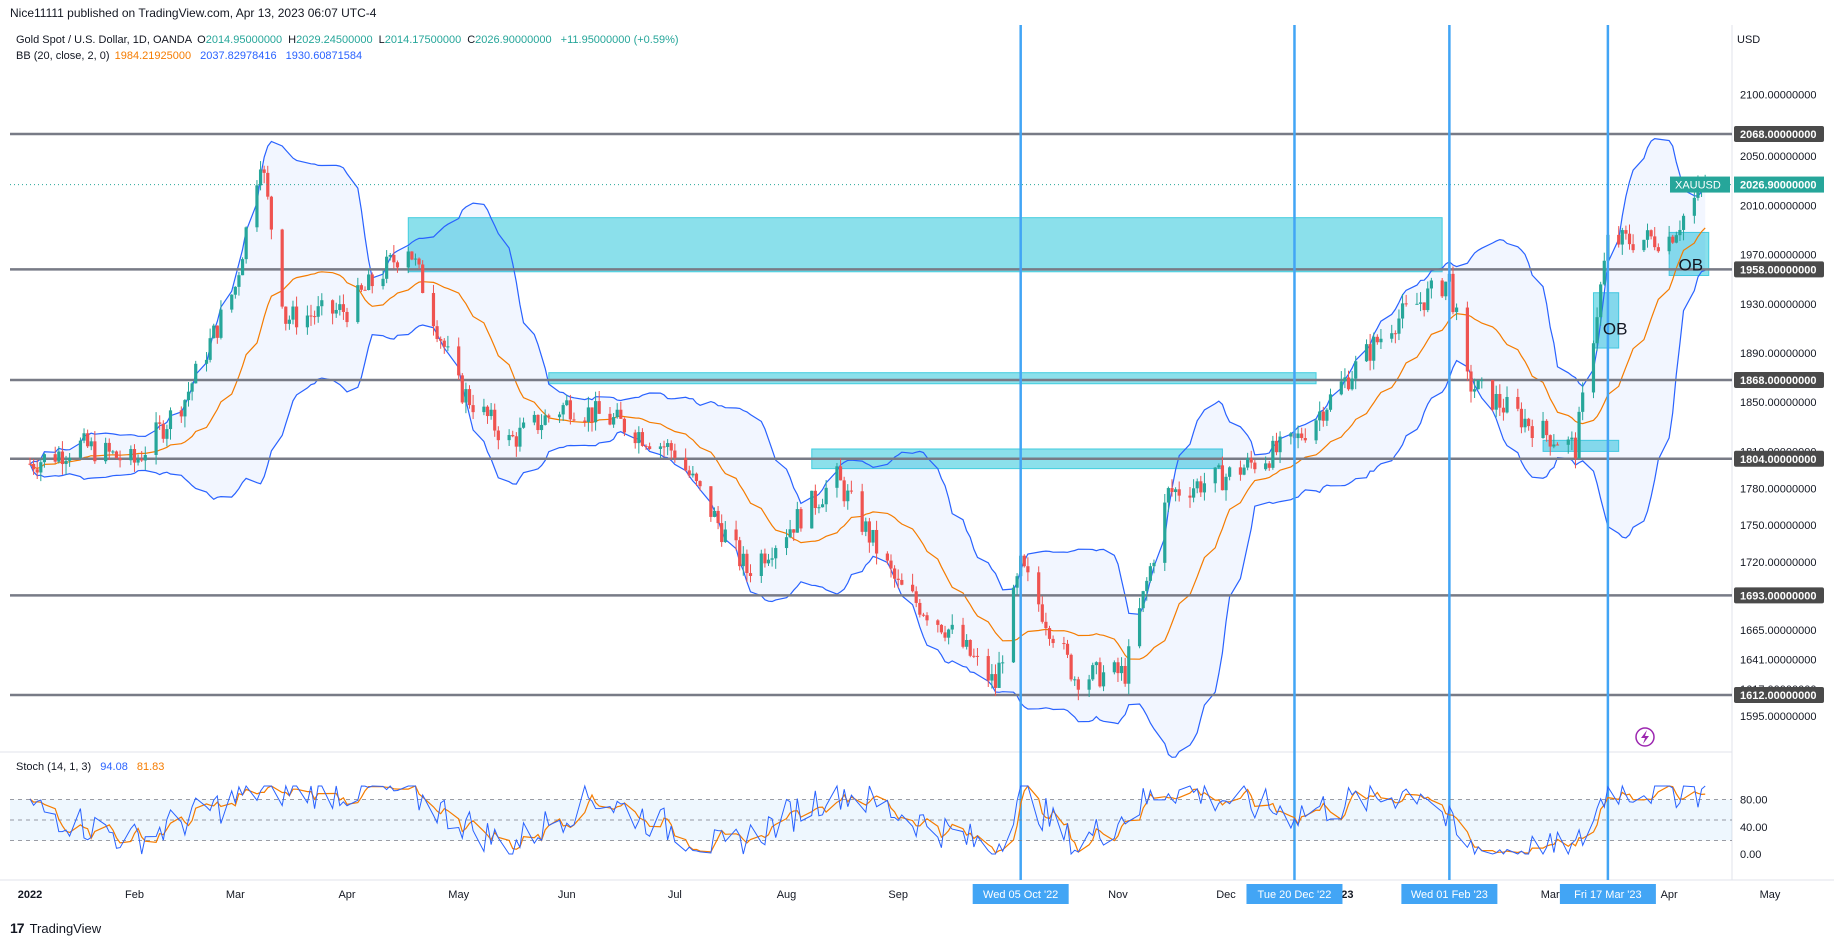 The height and width of the screenshot is (942, 1834). I want to click on time-label-6: Jul, so click(675, 895).